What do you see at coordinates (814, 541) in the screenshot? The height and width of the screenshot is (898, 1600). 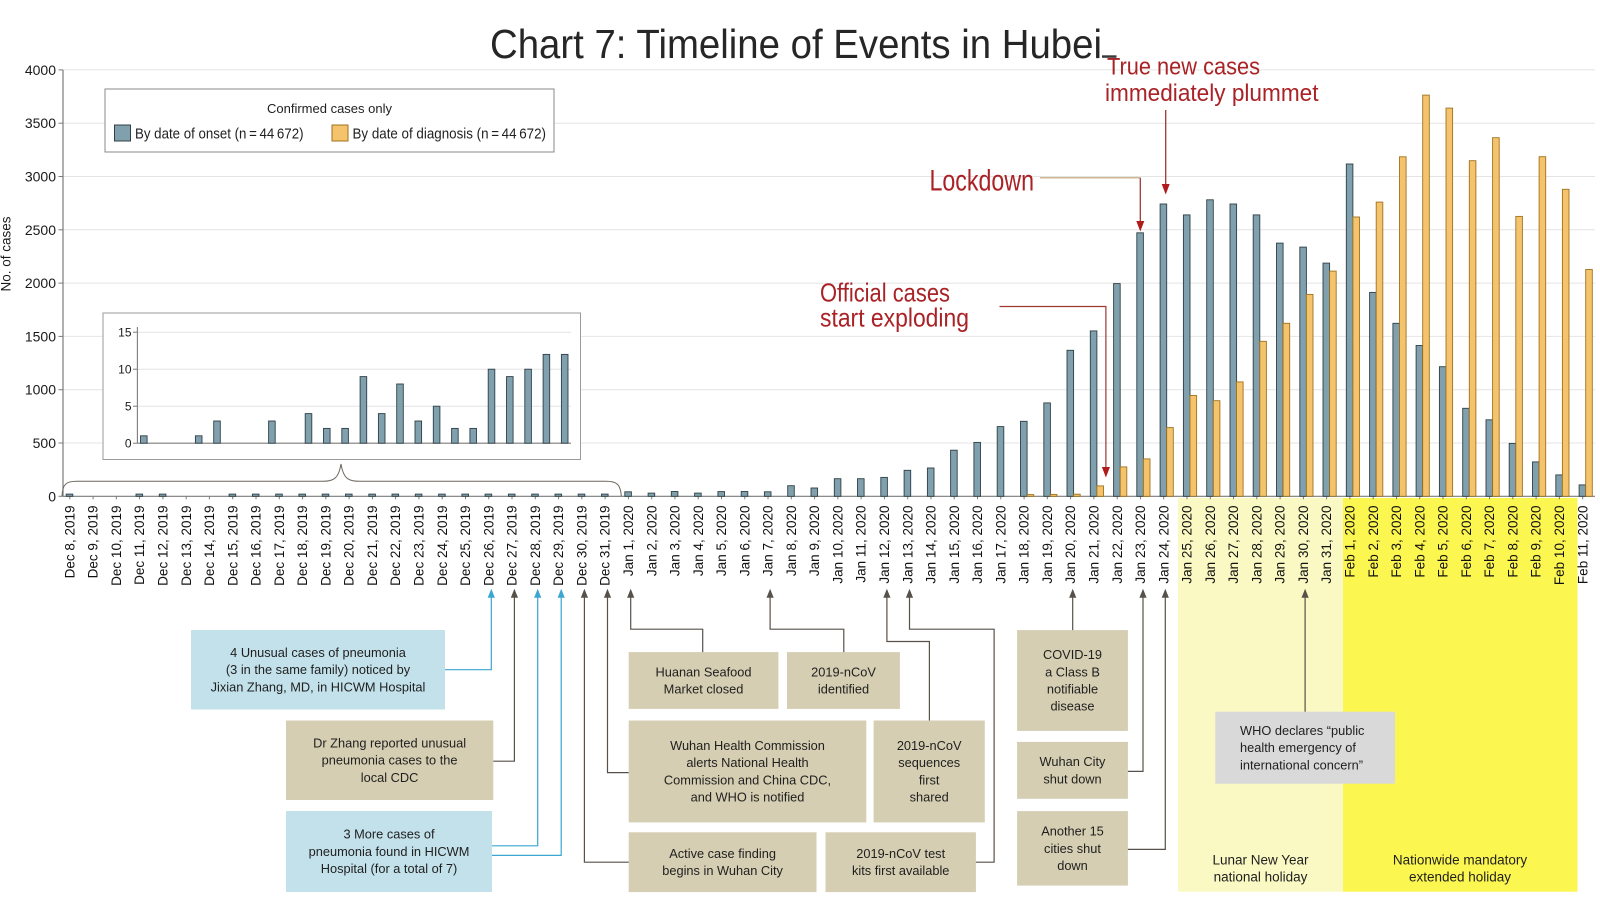 I see `svg-text: Jan 9, 2020` at bounding box center [814, 541].